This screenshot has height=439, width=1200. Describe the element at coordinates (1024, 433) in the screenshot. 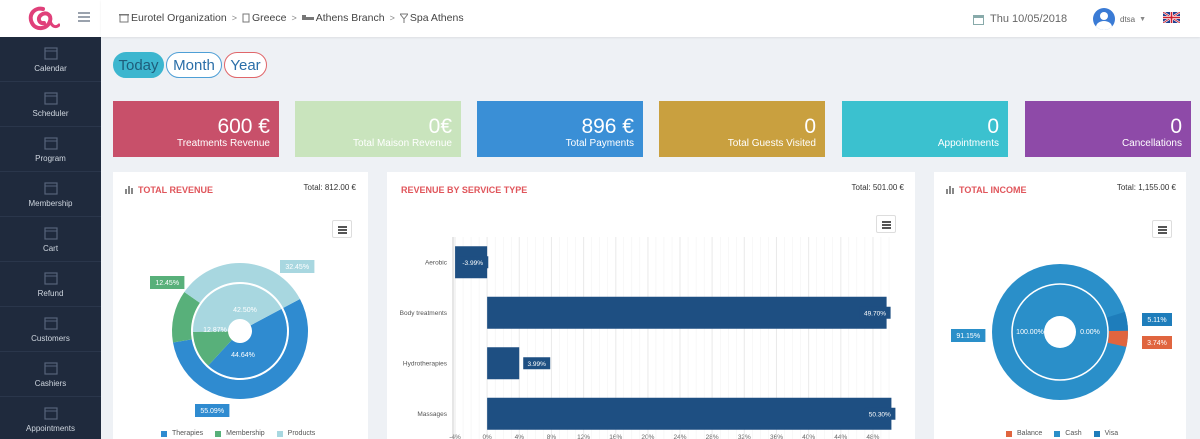

I see `legend-item: Balance` at that location.